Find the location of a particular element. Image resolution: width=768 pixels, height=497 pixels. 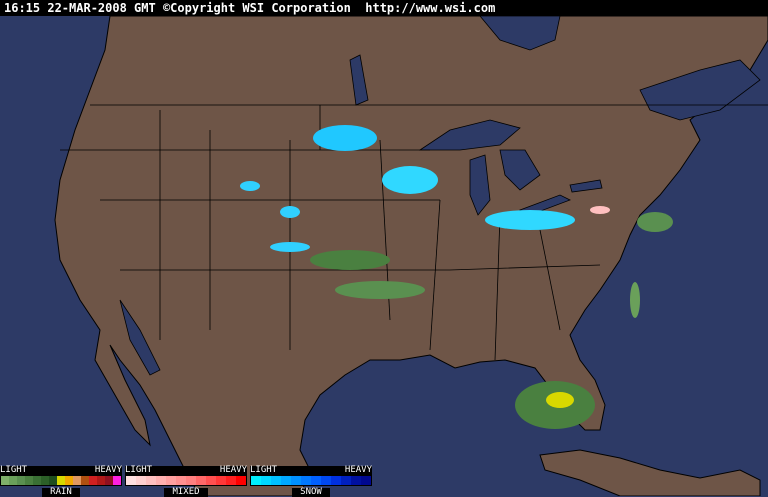

legend-snow: LIGHT HEAVY SNOW is located at coordinates (311, 481).